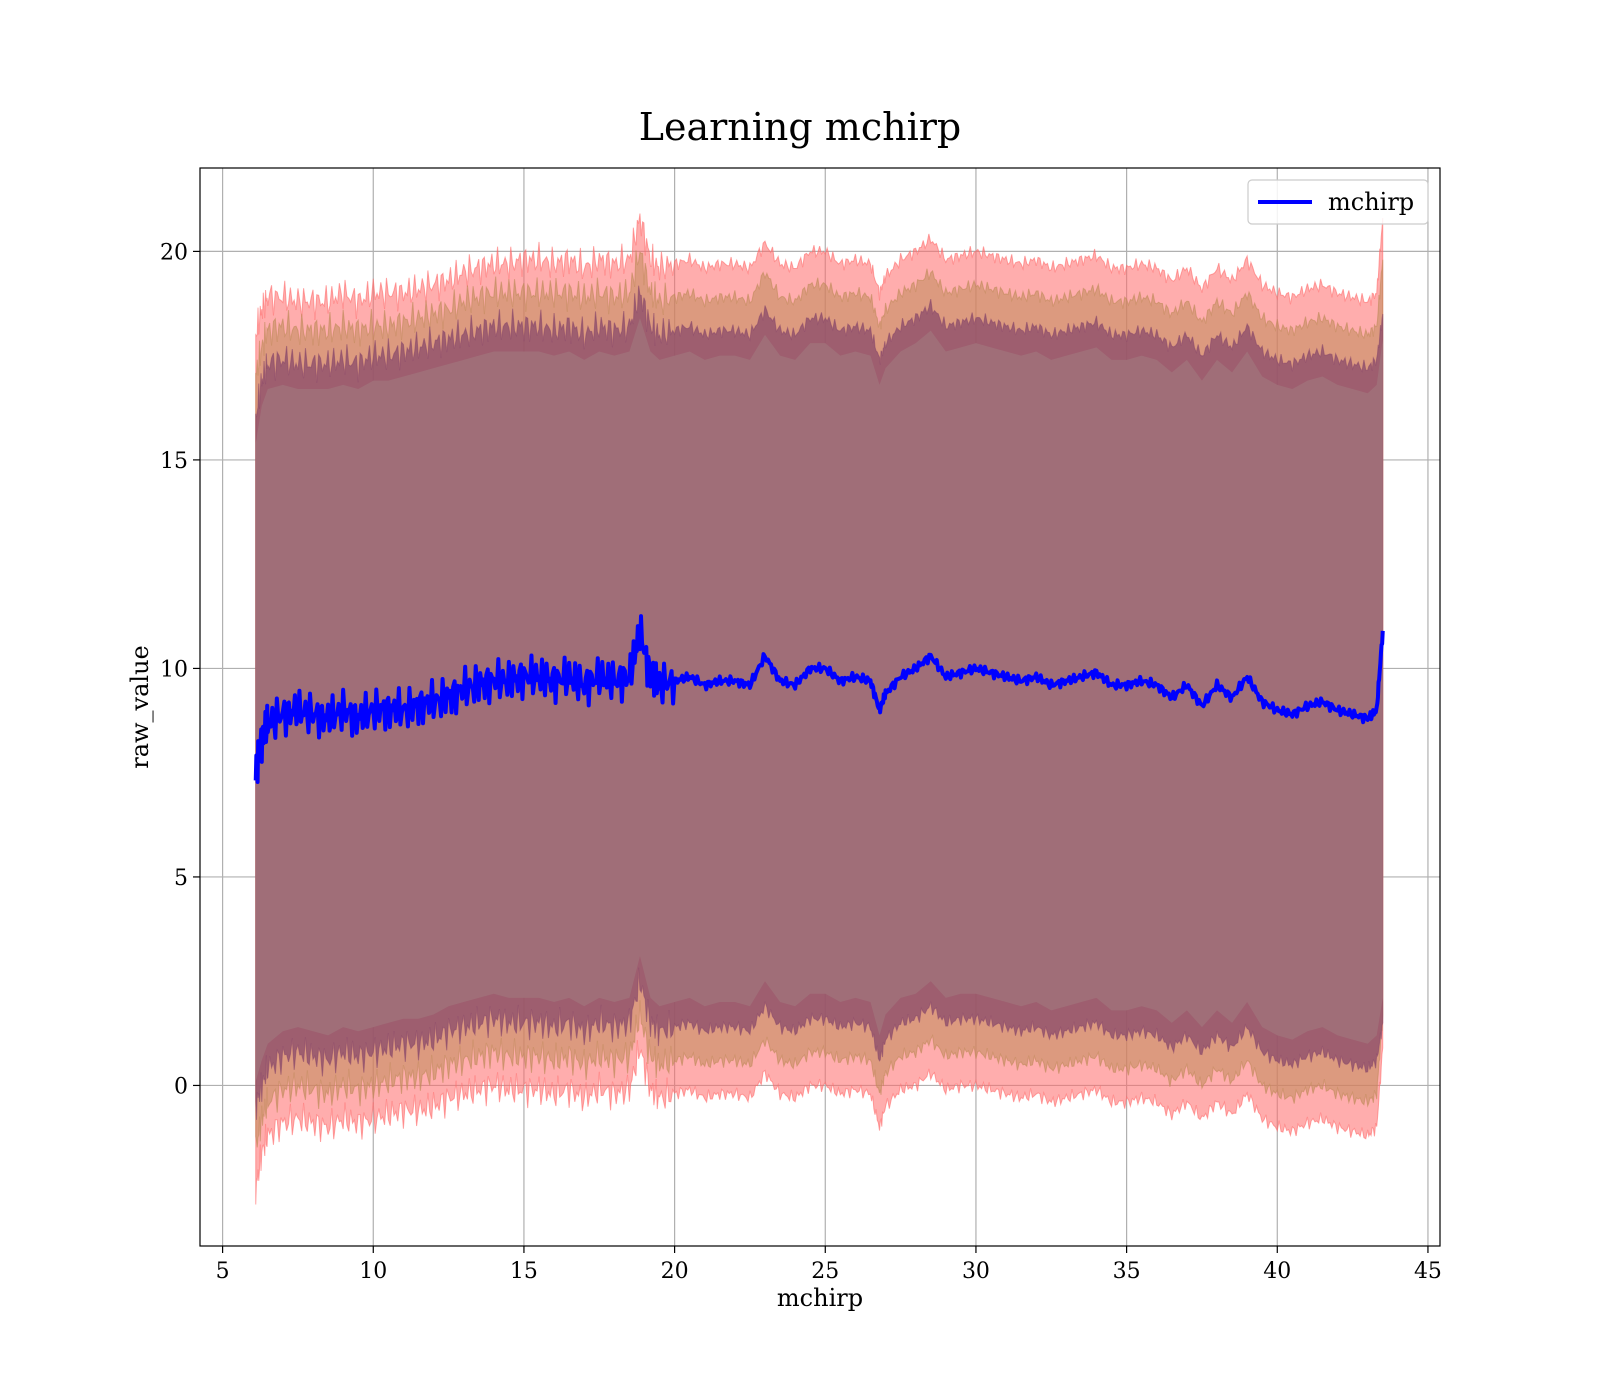  Describe the element at coordinates (223, 1271) in the screenshot. I see `x-tick-label: 5` at that location.